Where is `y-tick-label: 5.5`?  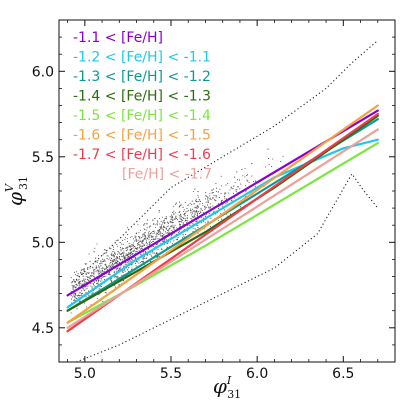
y-tick-label: 5.5 is located at coordinates (43, 158).